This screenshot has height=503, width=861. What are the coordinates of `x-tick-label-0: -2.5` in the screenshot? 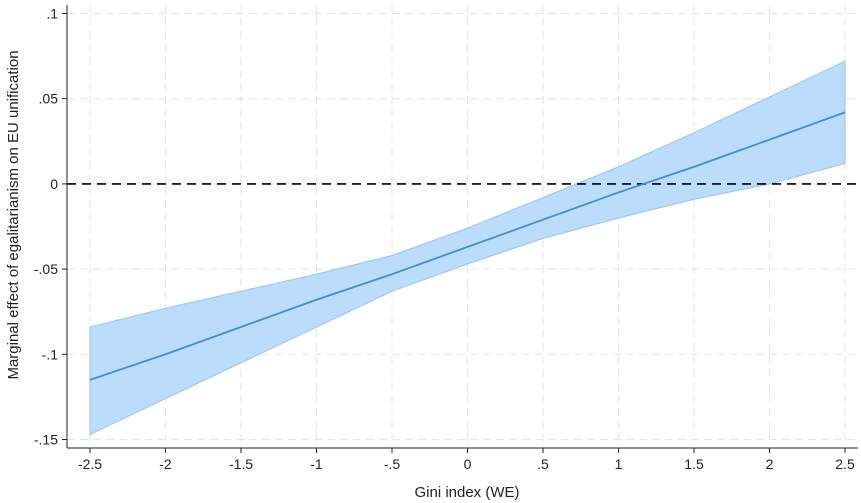 It's located at (90, 464).